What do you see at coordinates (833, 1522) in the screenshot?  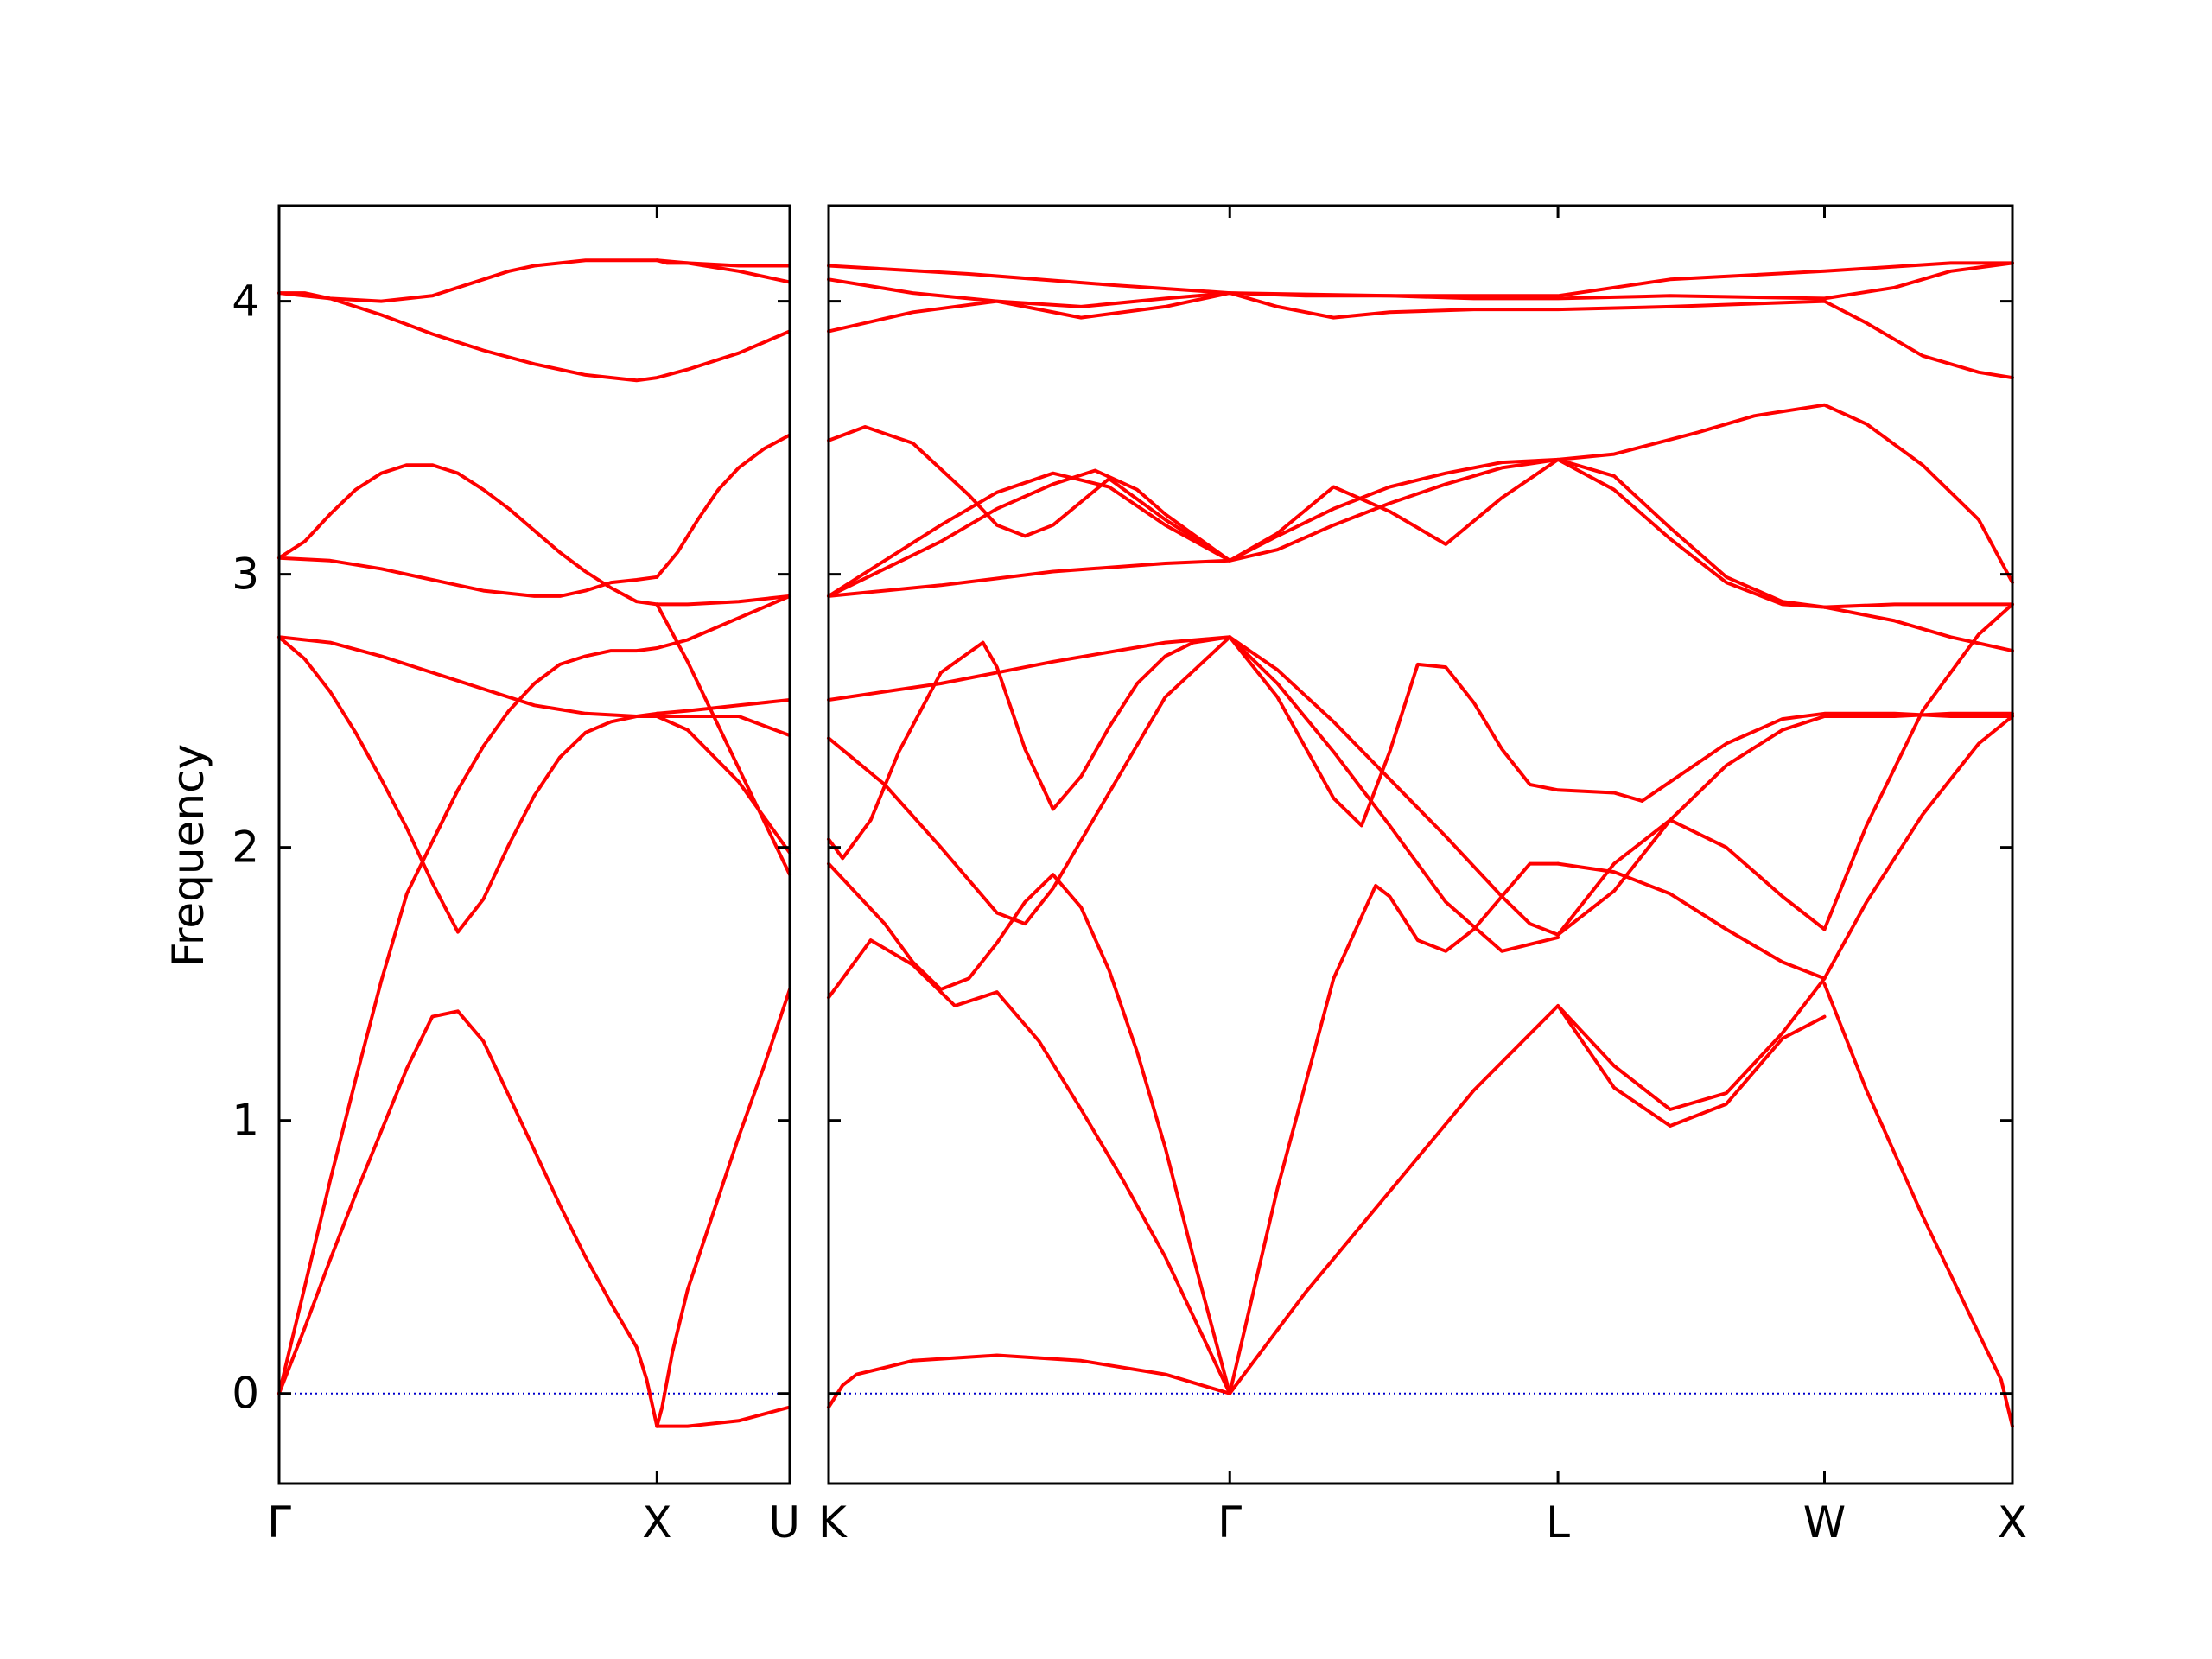 I see `x-tick-label: K` at bounding box center [833, 1522].